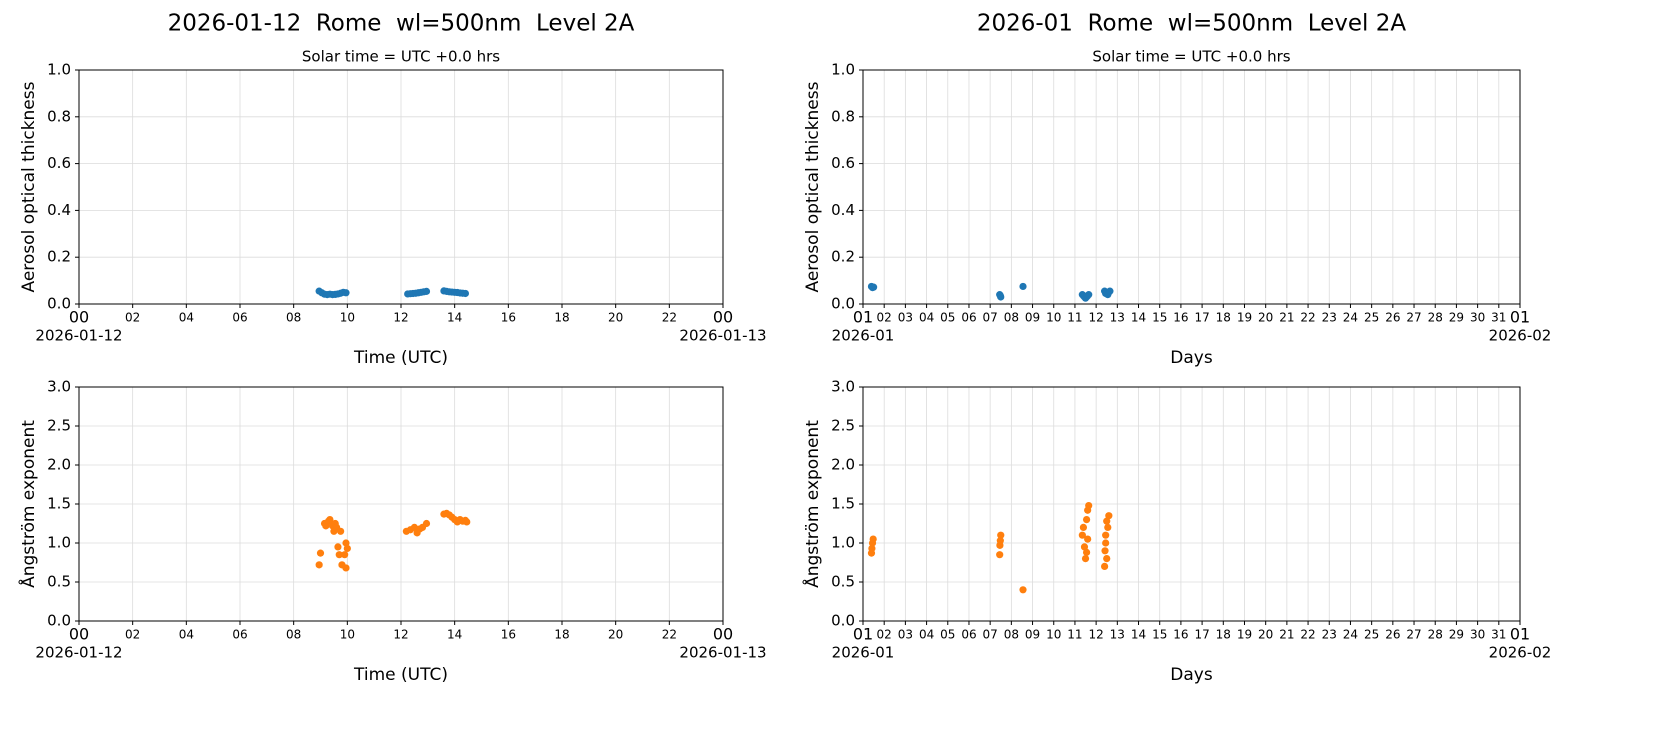 Image resolution: width=1654 pixels, height=737 pixels. Describe the element at coordinates (990, 318) in the screenshot. I see `x-tick-label: 07` at that location.